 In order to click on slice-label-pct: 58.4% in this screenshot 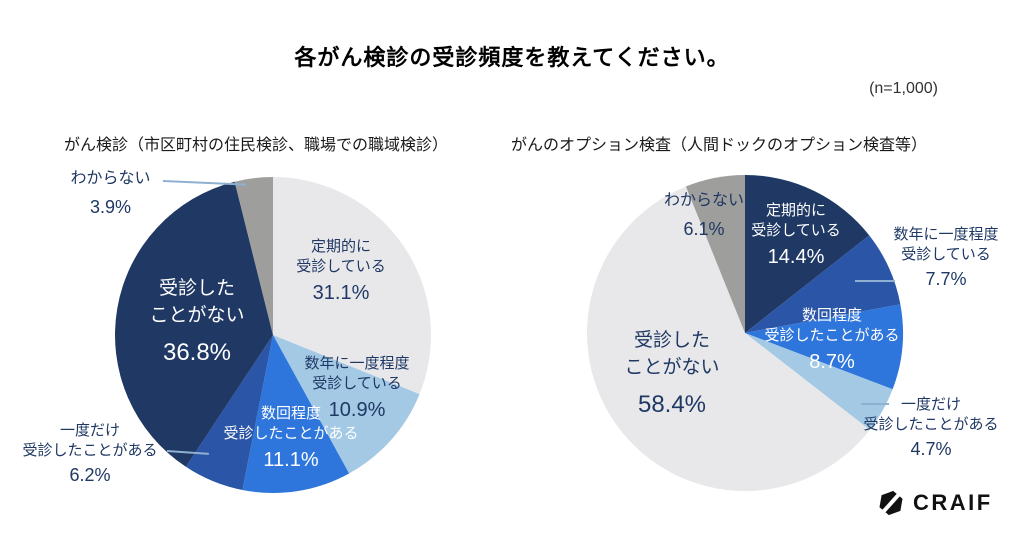, I will do `click(672, 405)`.